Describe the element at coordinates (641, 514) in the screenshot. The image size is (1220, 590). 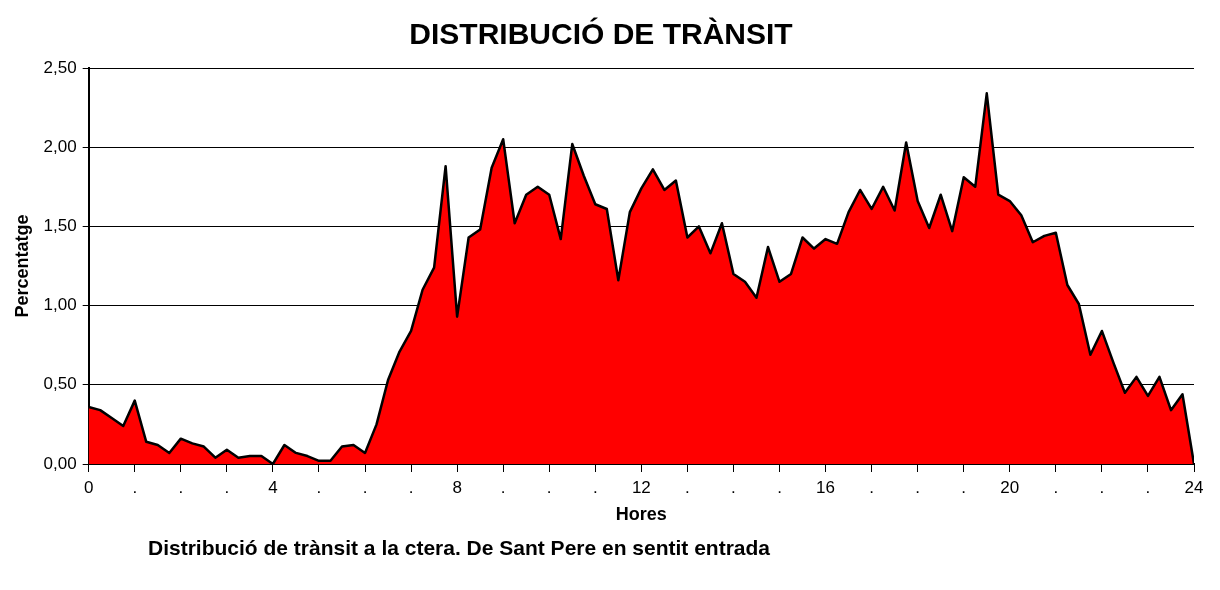
I see `x-axis-title: Hores` at that location.